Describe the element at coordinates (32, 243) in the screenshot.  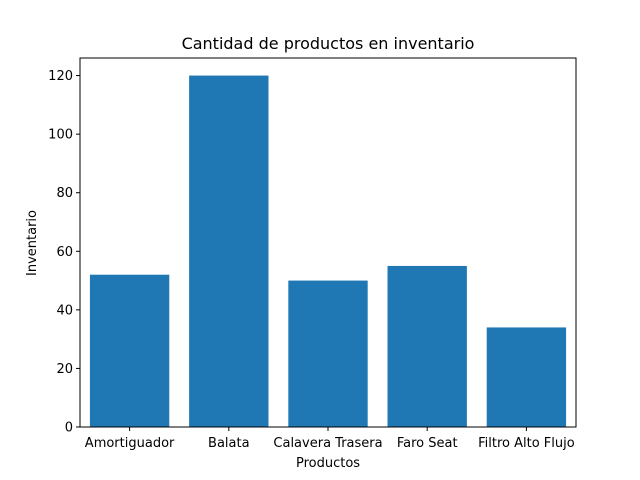
I see `y-axis-title: Inventario` at that location.